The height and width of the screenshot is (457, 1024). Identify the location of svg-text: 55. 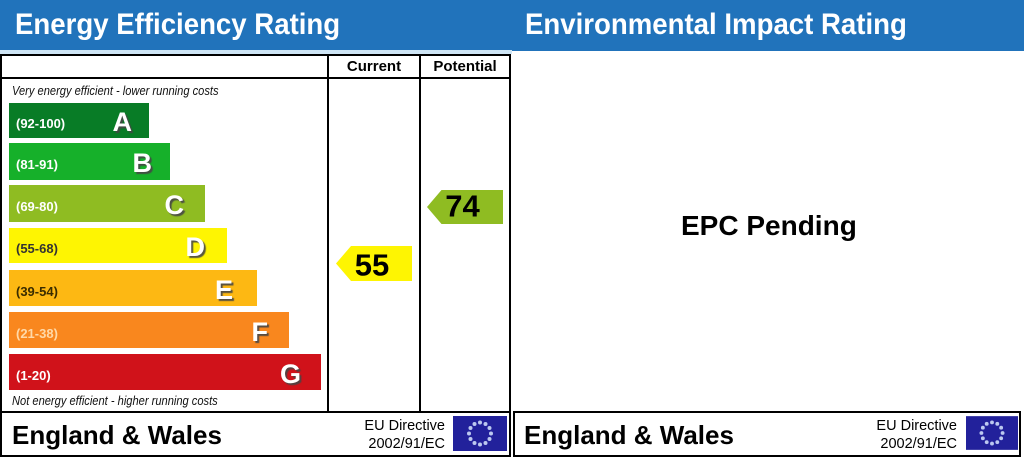
(372, 265).